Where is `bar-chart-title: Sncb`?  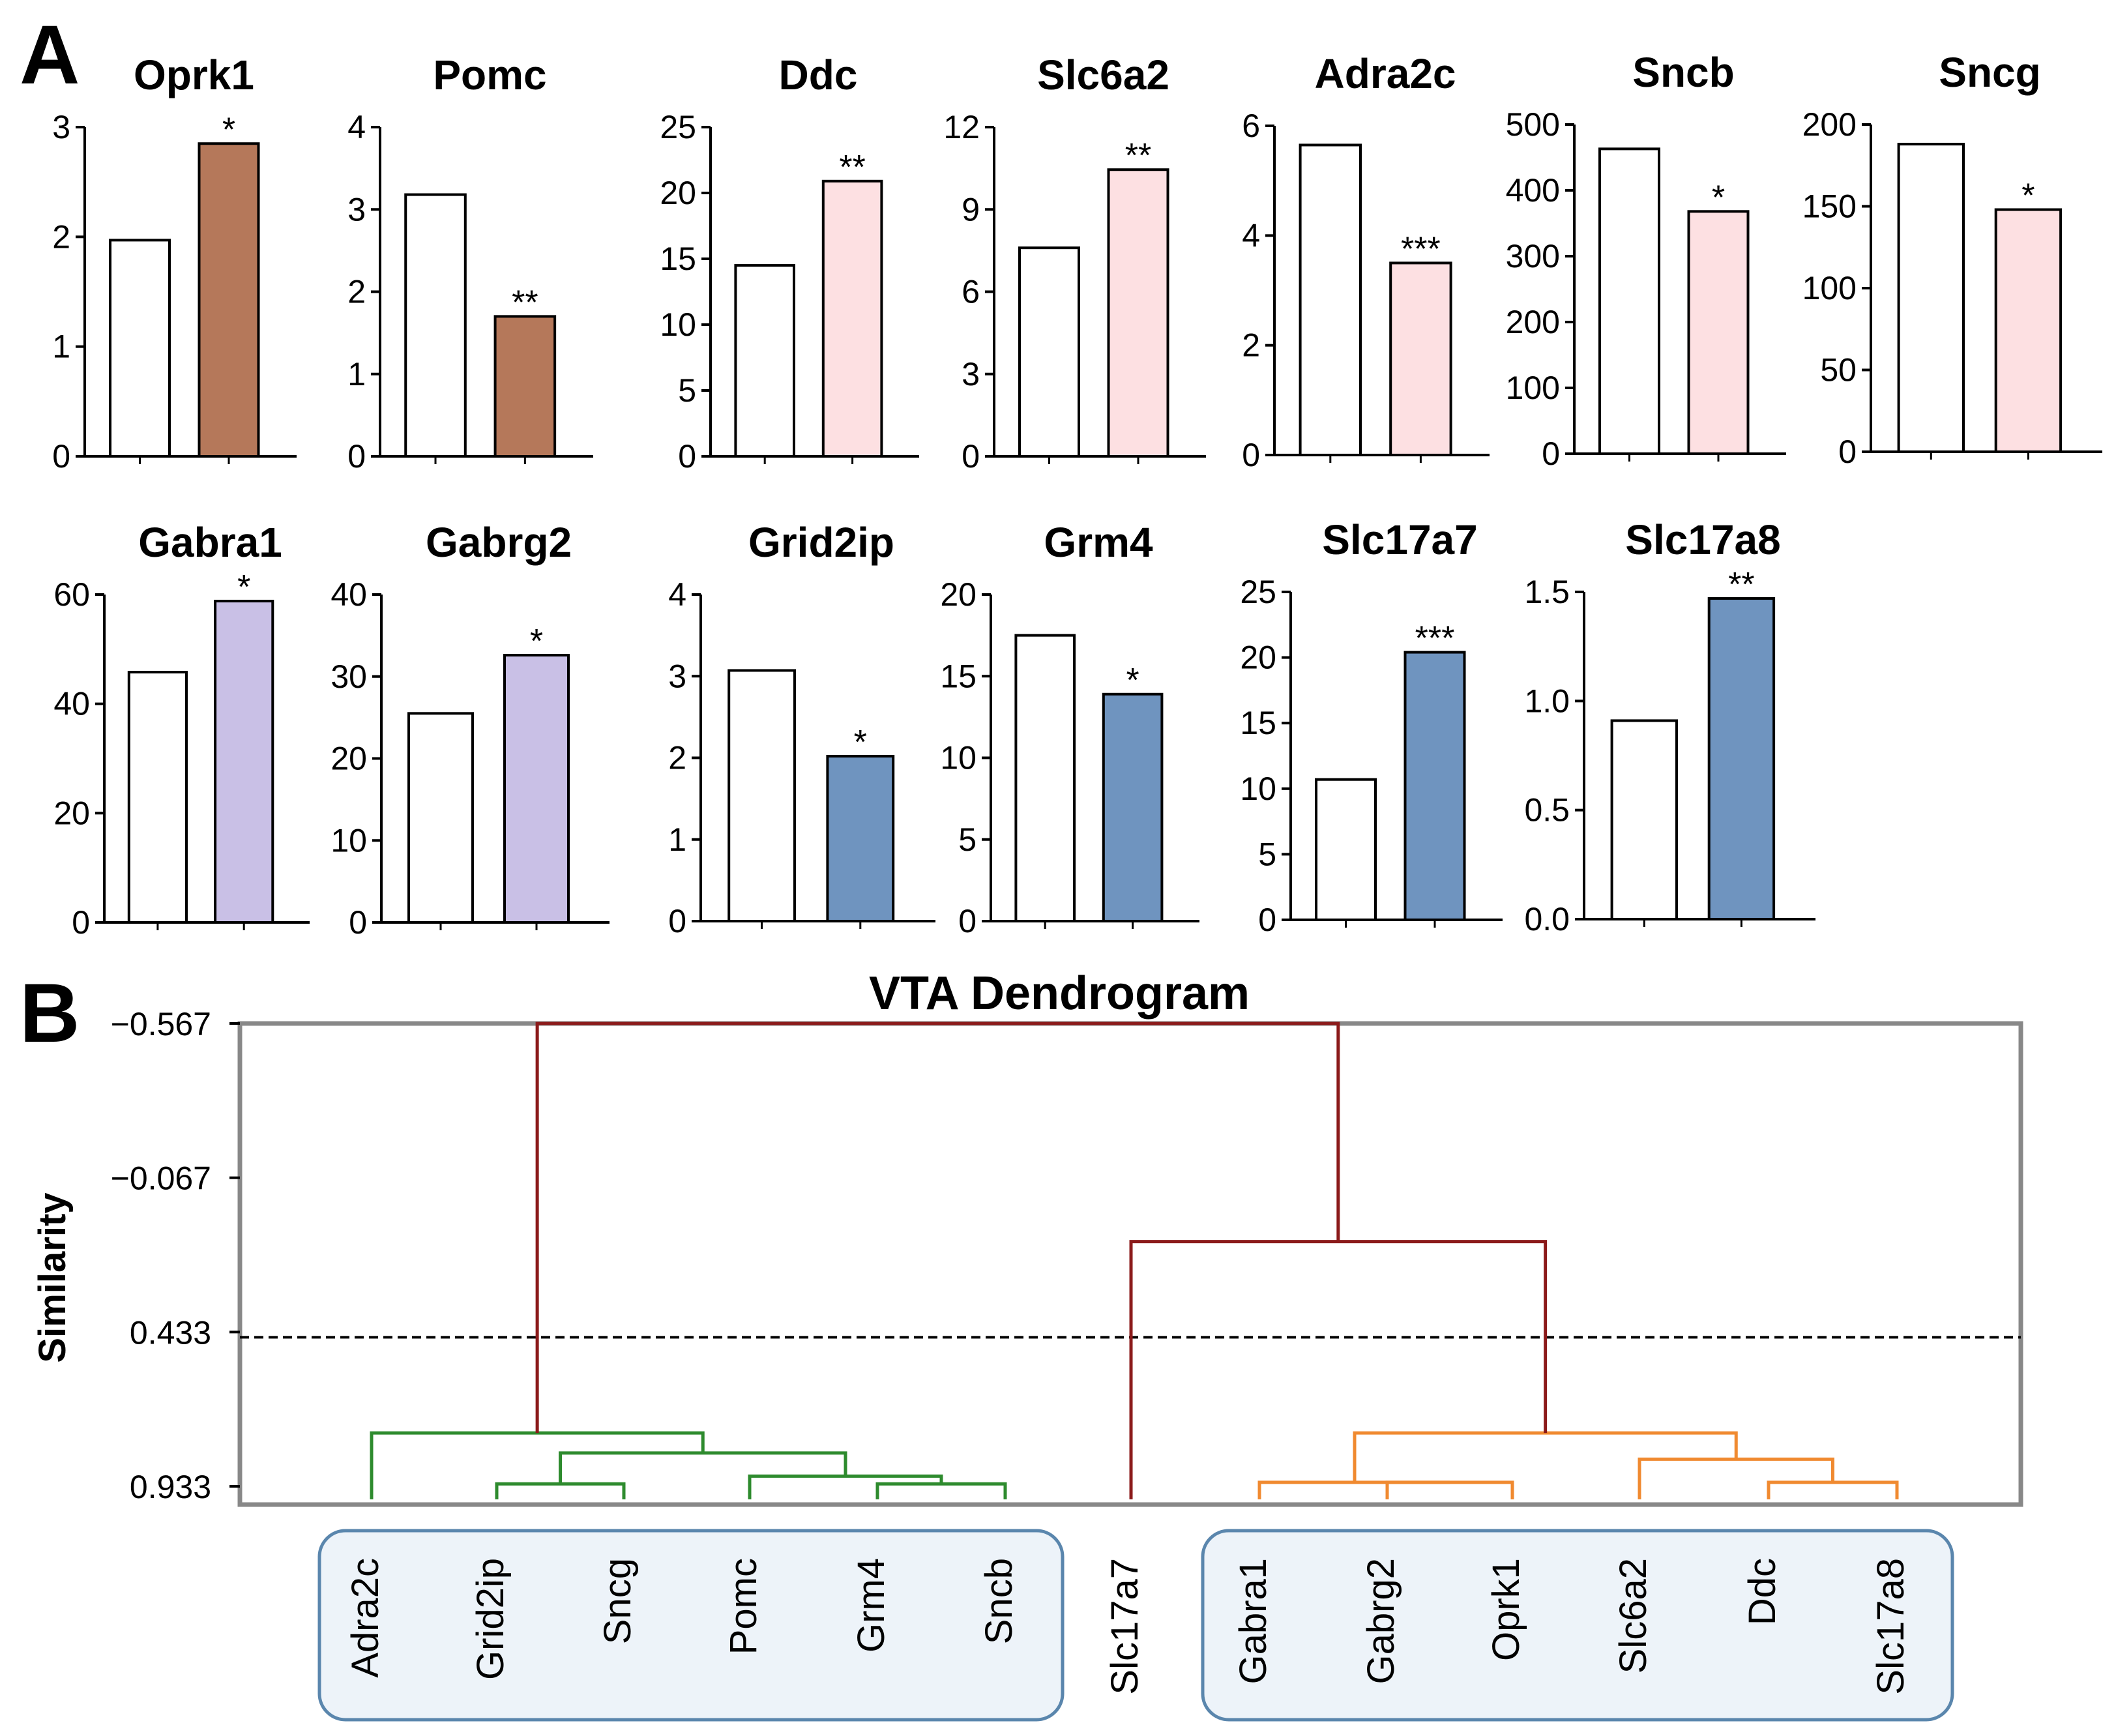
bar-chart-title: Sncb is located at coordinates (1683, 72).